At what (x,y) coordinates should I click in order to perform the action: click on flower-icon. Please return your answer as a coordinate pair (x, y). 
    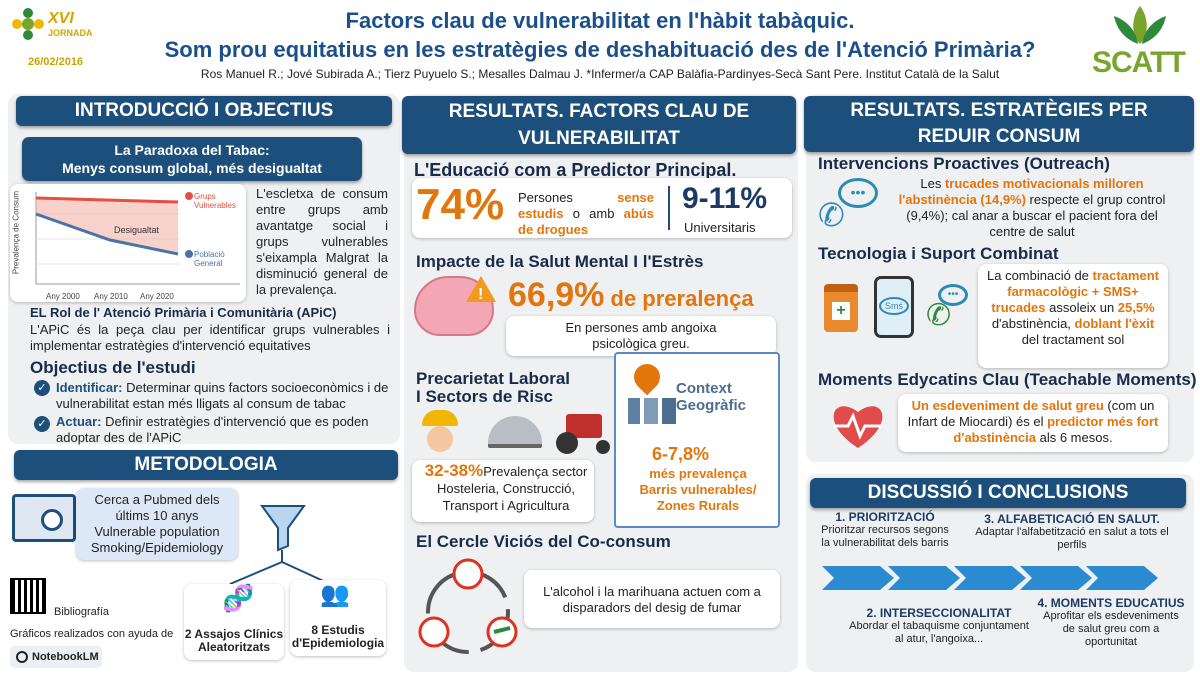
    Looking at the image, I should click on (28, 24).